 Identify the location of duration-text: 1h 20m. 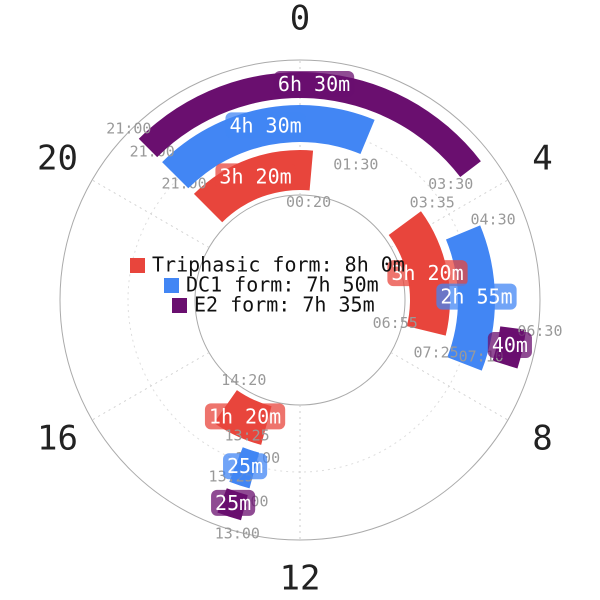
(245, 416).